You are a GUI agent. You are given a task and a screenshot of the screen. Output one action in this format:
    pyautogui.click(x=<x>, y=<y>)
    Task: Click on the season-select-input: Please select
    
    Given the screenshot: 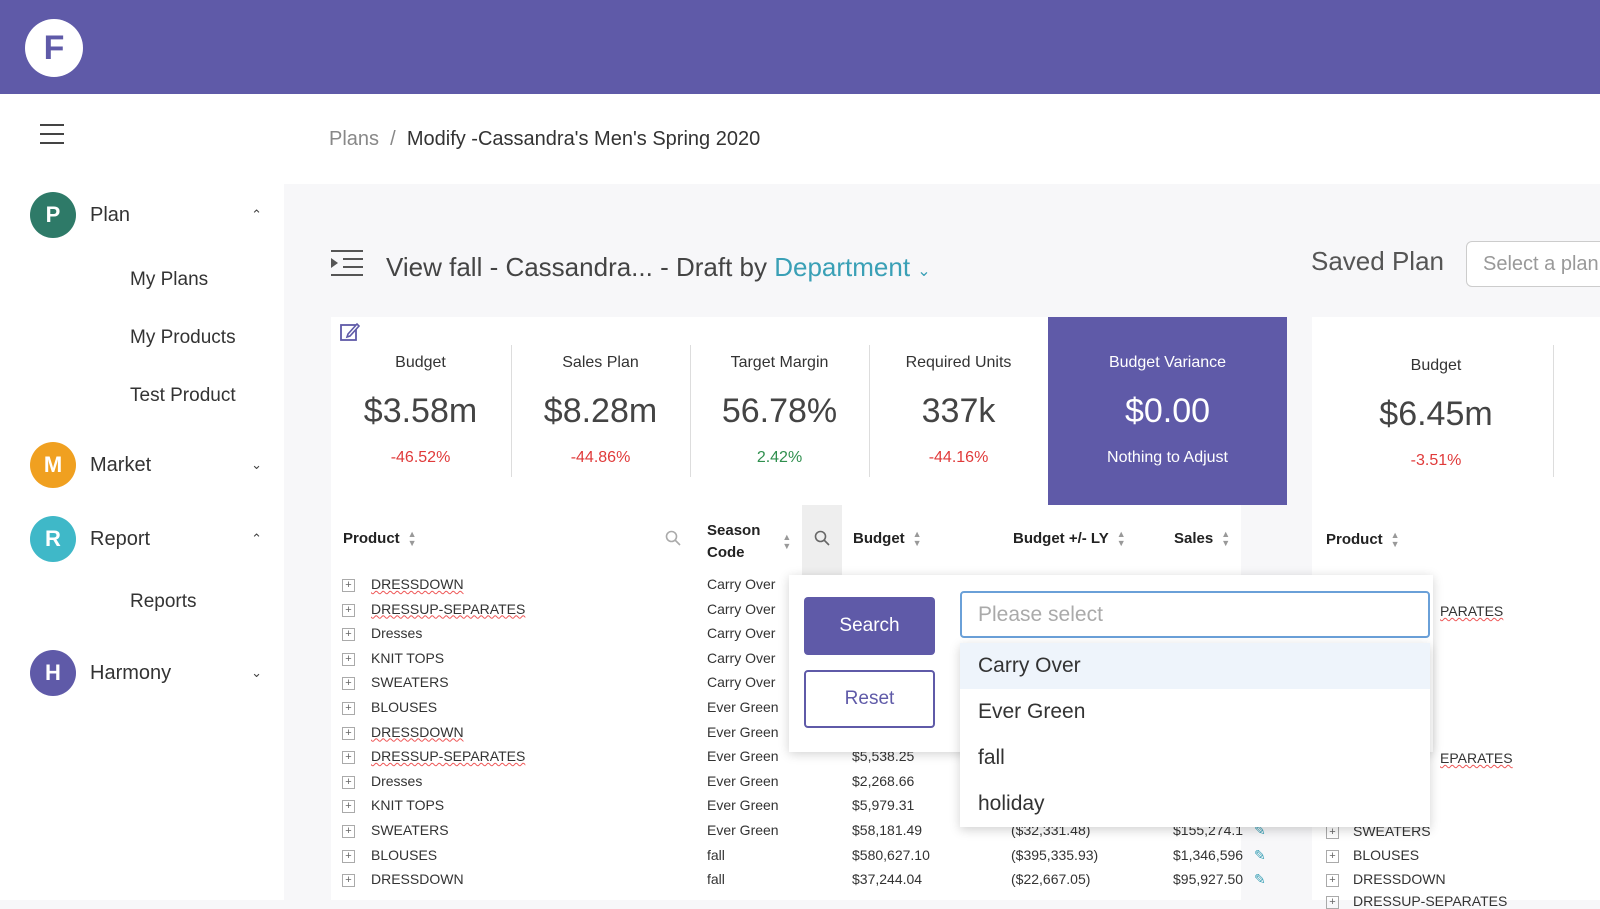 What is the action you would take?
    pyautogui.click(x=1195, y=614)
    